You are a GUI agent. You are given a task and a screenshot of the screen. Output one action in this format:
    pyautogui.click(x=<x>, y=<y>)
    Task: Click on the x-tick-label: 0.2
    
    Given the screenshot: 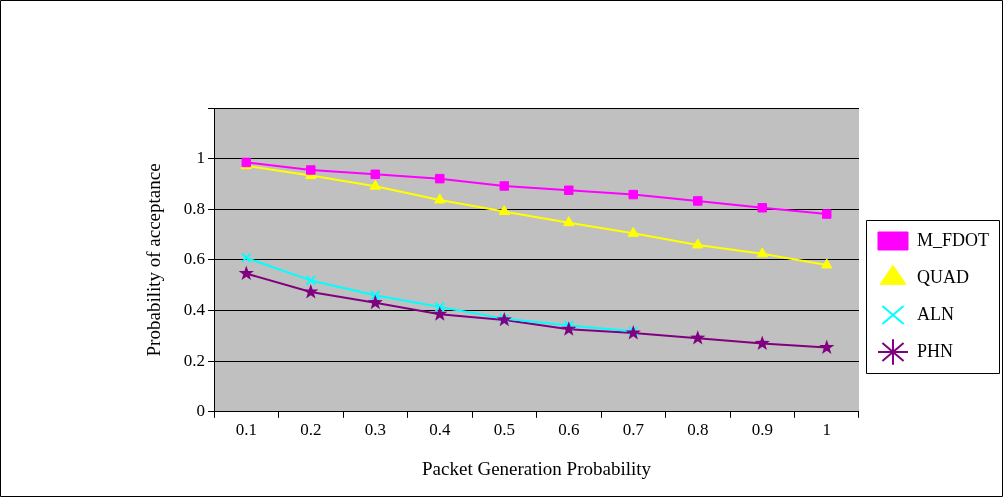 What is the action you would take?
    pyautogui.click(x=311, y=430)
    